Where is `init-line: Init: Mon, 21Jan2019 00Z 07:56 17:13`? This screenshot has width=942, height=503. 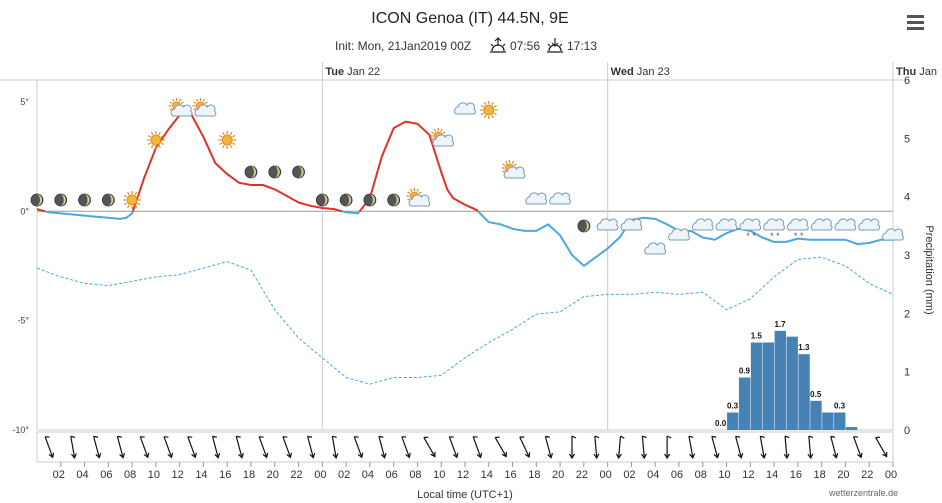
init-line: Init: Mon, 21Jan2019 00Z 07:56 17:13 is located at coordinates (466, 45).